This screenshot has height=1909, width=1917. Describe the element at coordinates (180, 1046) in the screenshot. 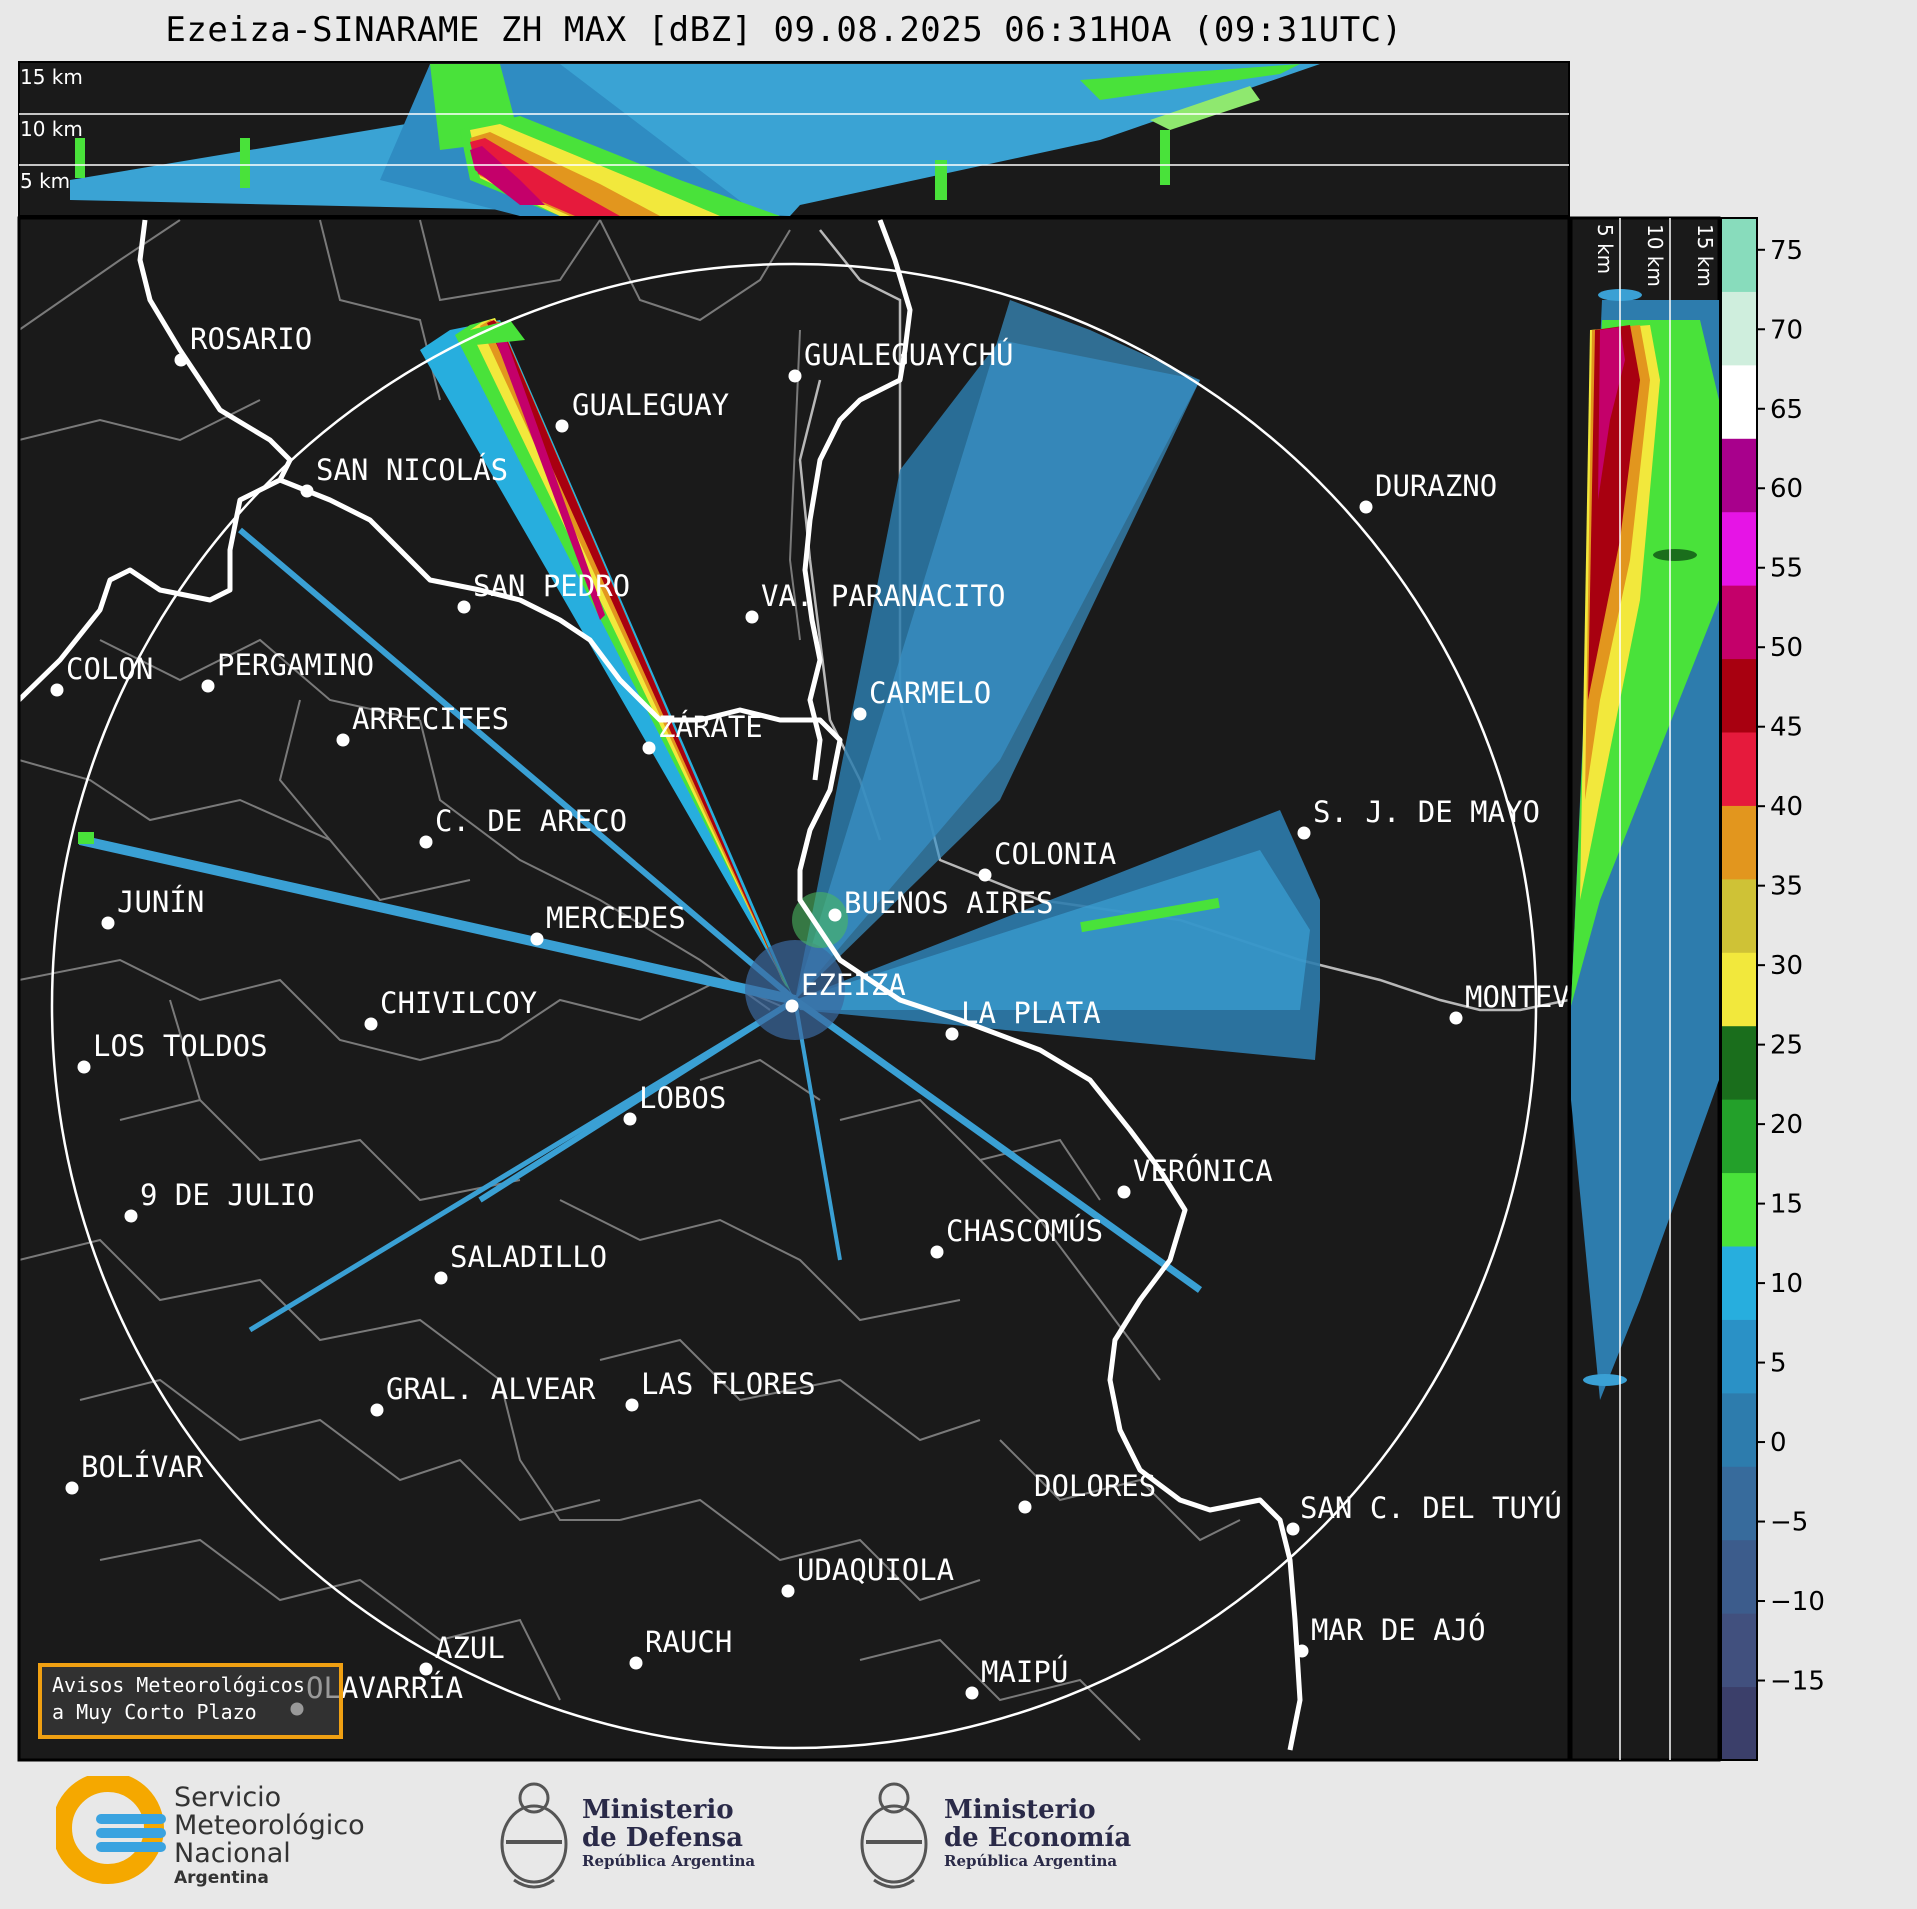

I see `city-label: LOS TOLDOS` at that location.